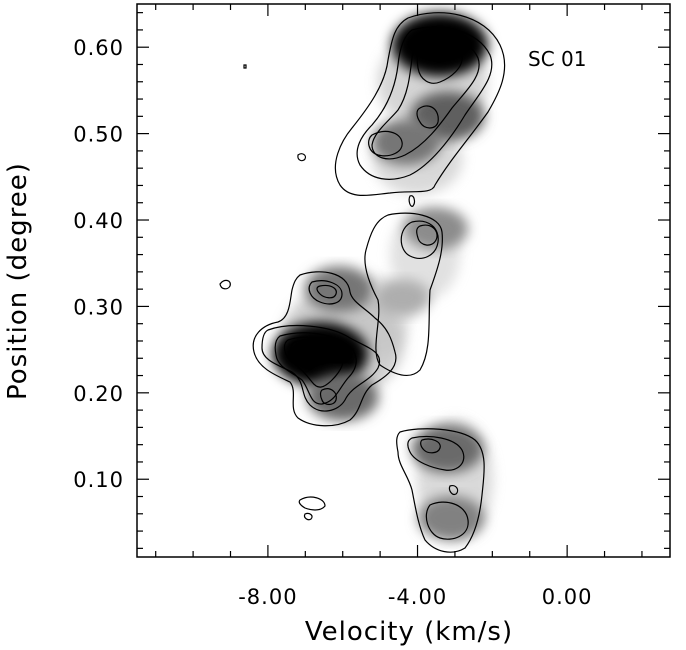 The height and width of the screenshot is (650, 686). What do you see at coordinates (447, 520) in the screenshot?
I see `contour-bottom-lower` at bounding box center [447, 520].